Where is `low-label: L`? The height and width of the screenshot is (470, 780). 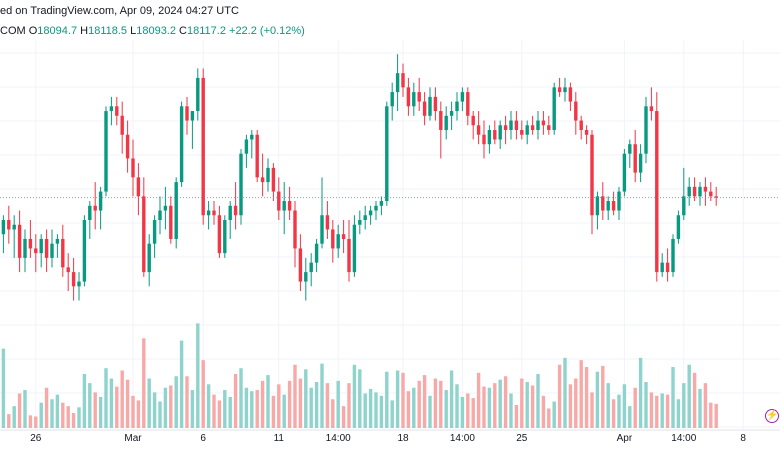 low-label: L is located at coordinates (133, 31).